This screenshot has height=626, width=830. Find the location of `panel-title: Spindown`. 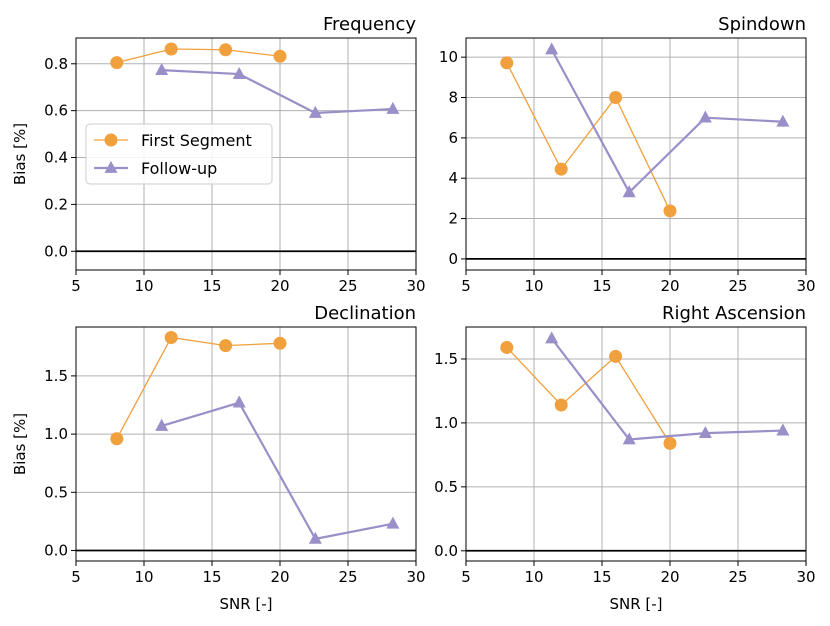

panel-title: Spindown is located at coordinates (762, 24).